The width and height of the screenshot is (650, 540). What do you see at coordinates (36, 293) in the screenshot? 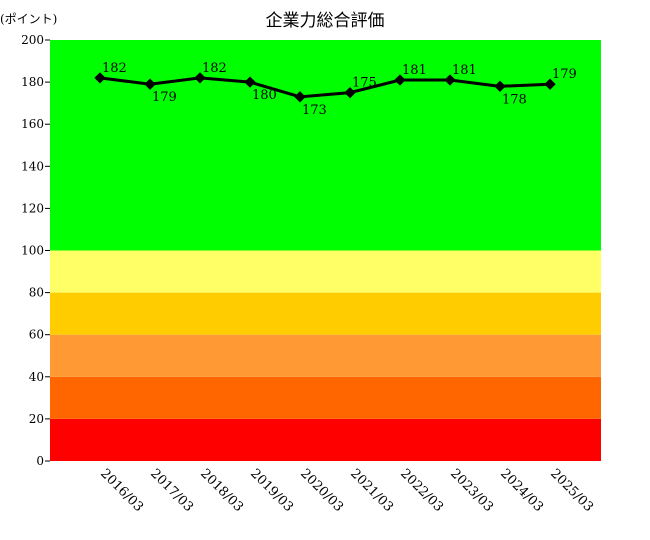
I see `y-tick-label: 80` at bounding box center [36, 293].